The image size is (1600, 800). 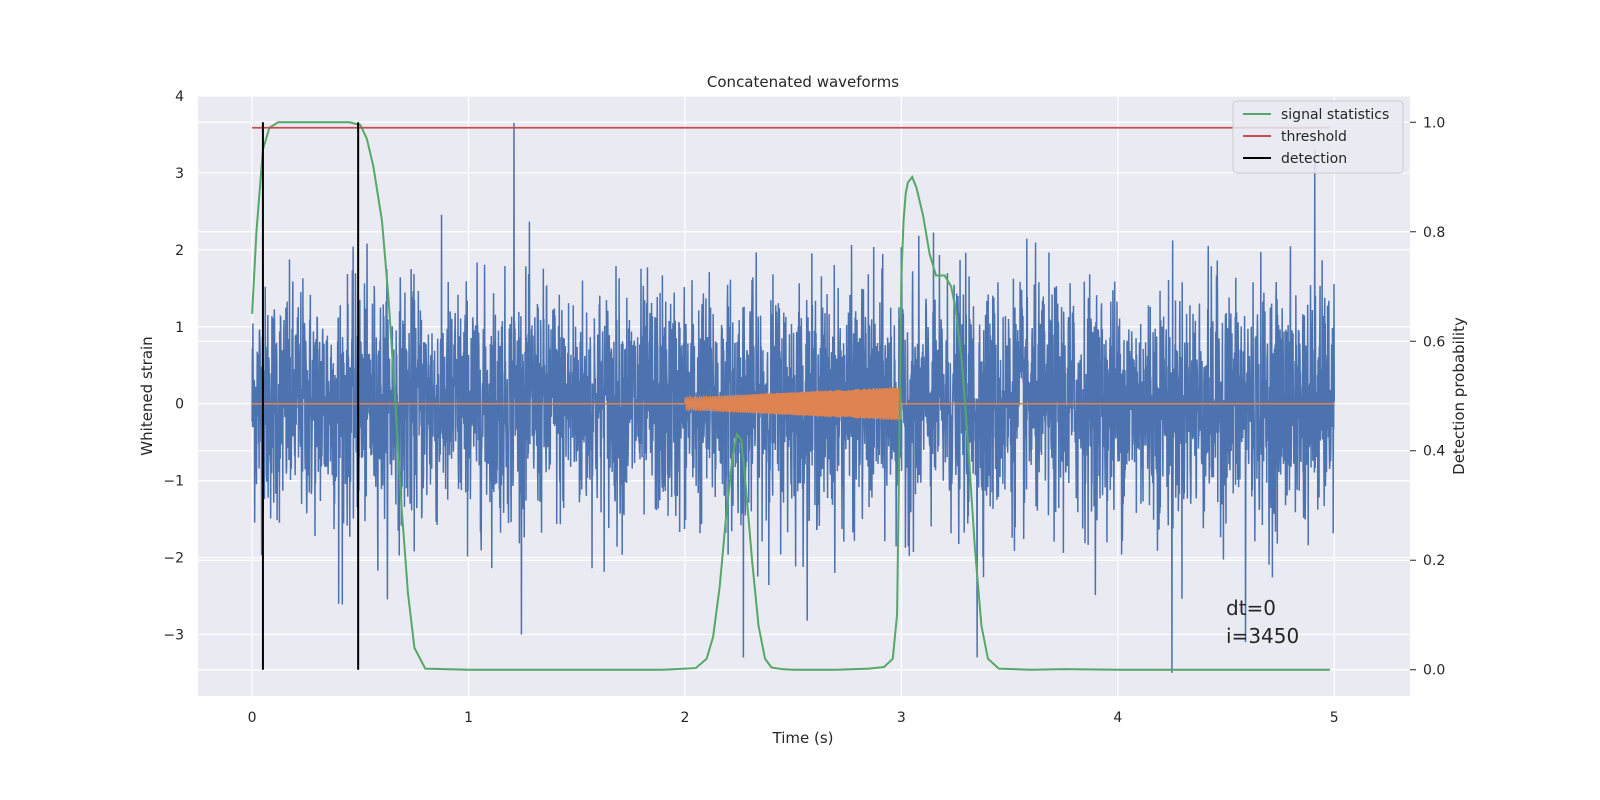 I want to click on y-axis-ticks: −3 −2 −1 0 1 2 3 4, so click(x=173, y=366).